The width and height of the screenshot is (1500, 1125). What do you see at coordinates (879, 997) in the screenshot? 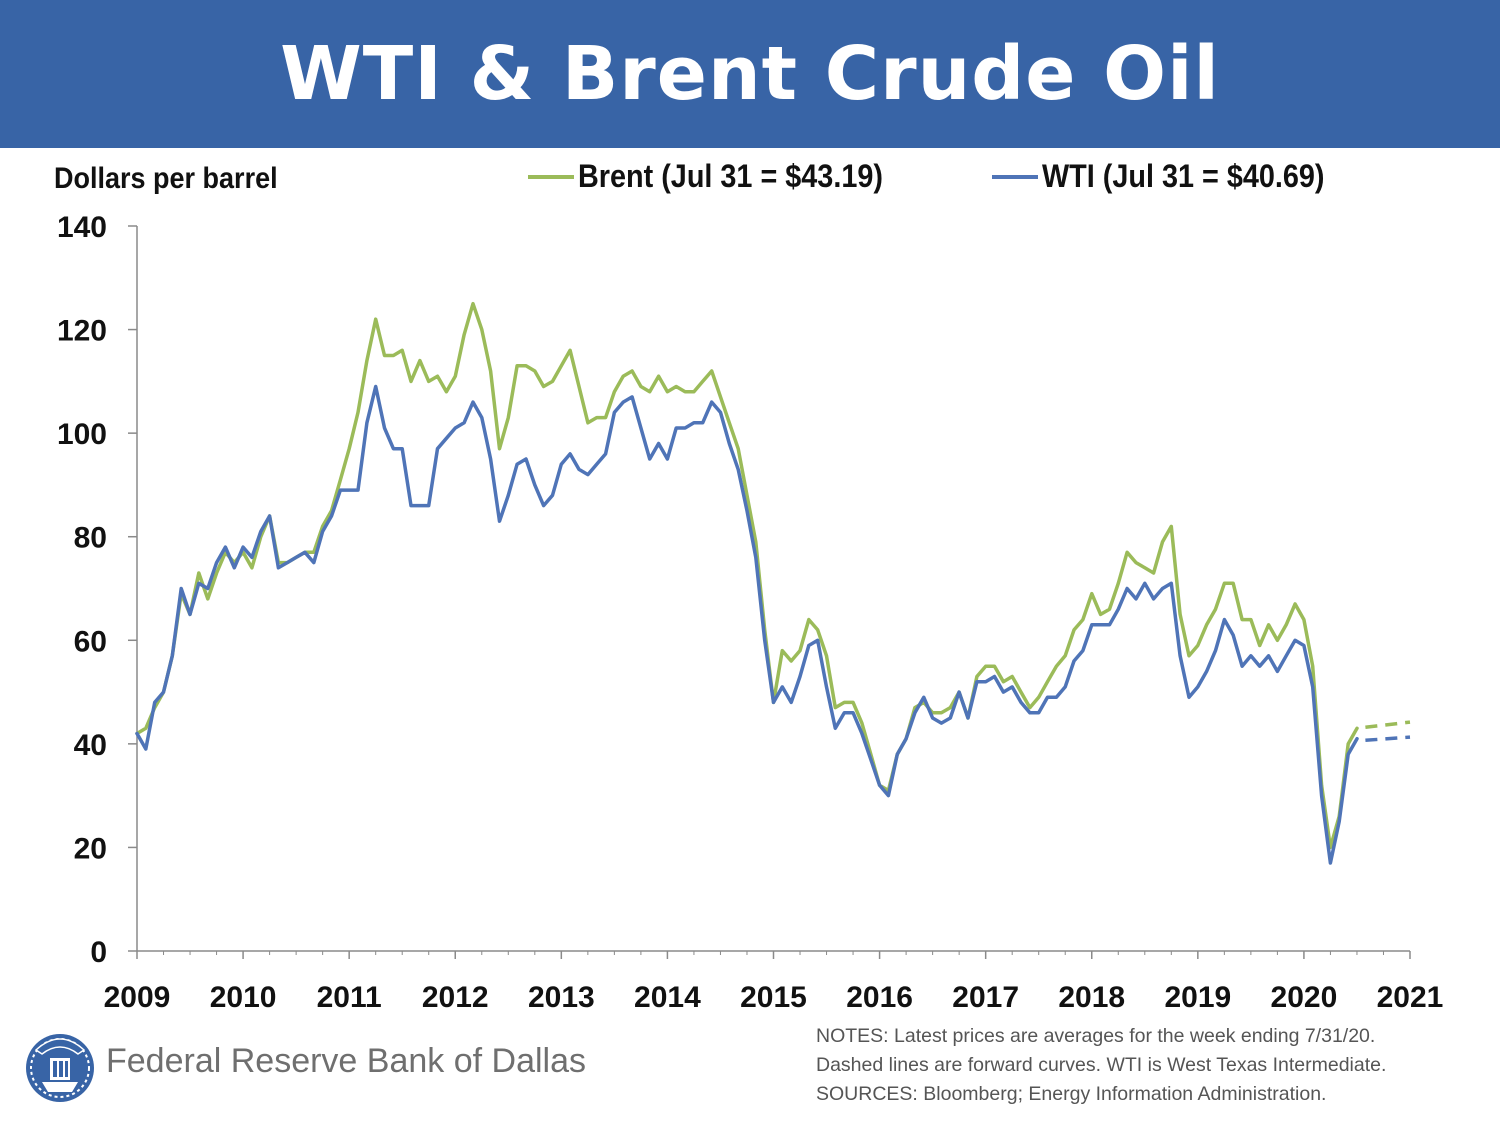
I see `x-tick-label: 2016` at bounding box center [879, 997].